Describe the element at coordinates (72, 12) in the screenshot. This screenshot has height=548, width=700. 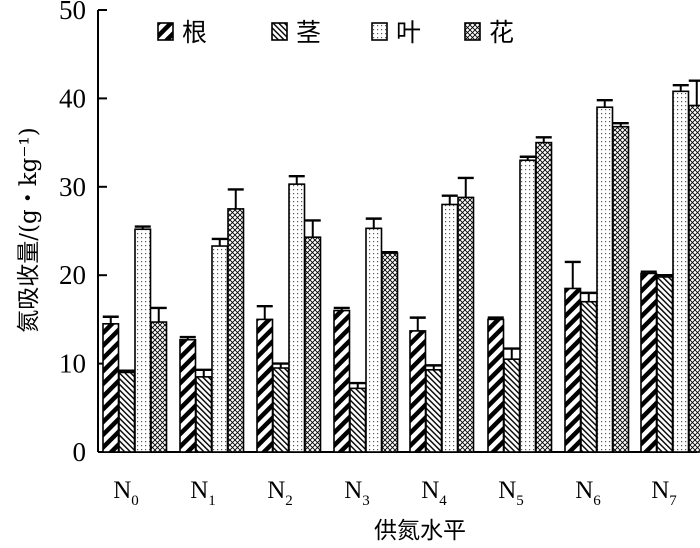
I see `y-tick-label: 50` at that location.